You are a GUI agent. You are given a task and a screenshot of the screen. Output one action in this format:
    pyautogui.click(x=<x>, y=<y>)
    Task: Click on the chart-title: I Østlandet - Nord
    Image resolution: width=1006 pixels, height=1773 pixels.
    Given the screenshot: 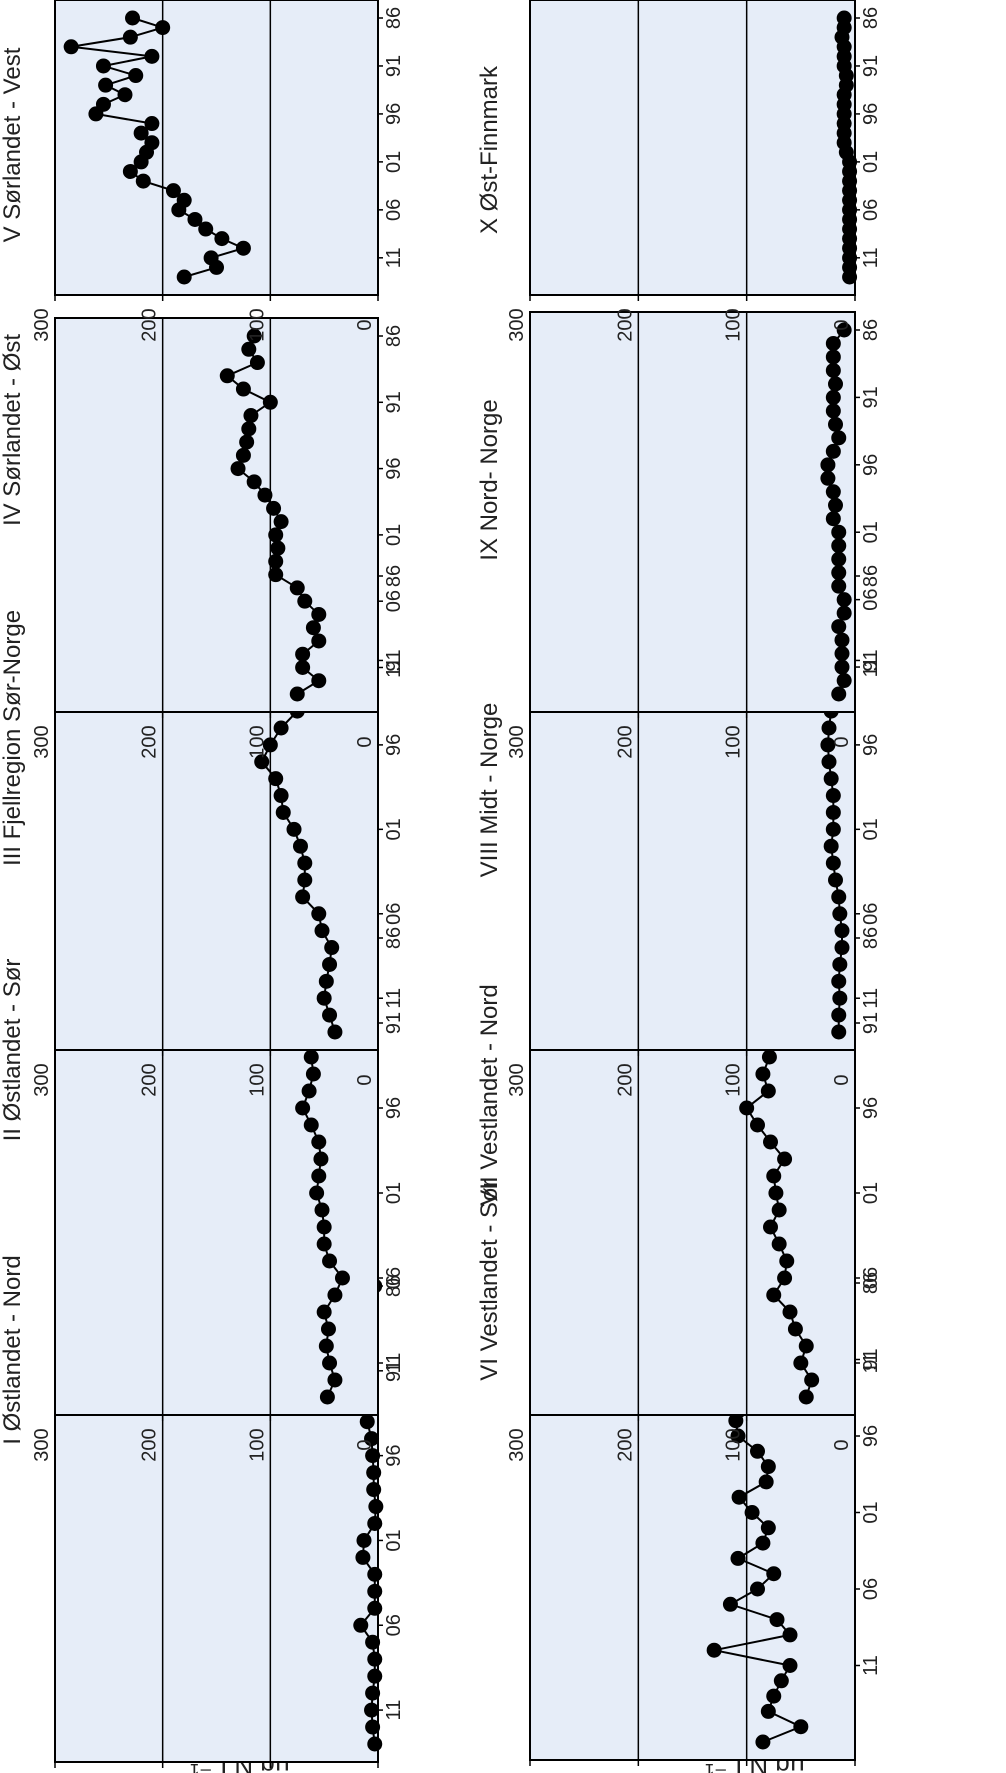 What is the action you would take?
    pyautogui.click(x=13, y=1349)
    